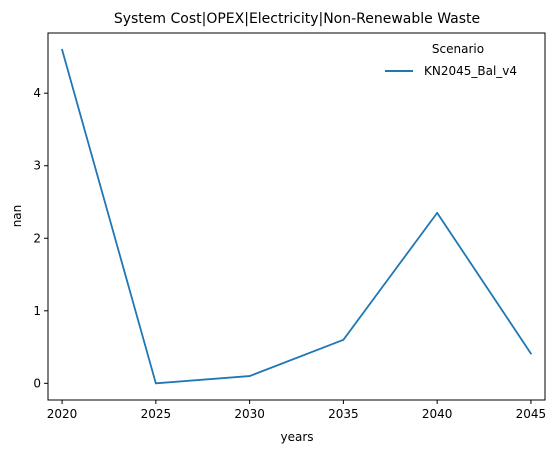  I want to click on legend-label-kn2045-bal-v4: KN2045_Bal_v4, so click(470, 71).